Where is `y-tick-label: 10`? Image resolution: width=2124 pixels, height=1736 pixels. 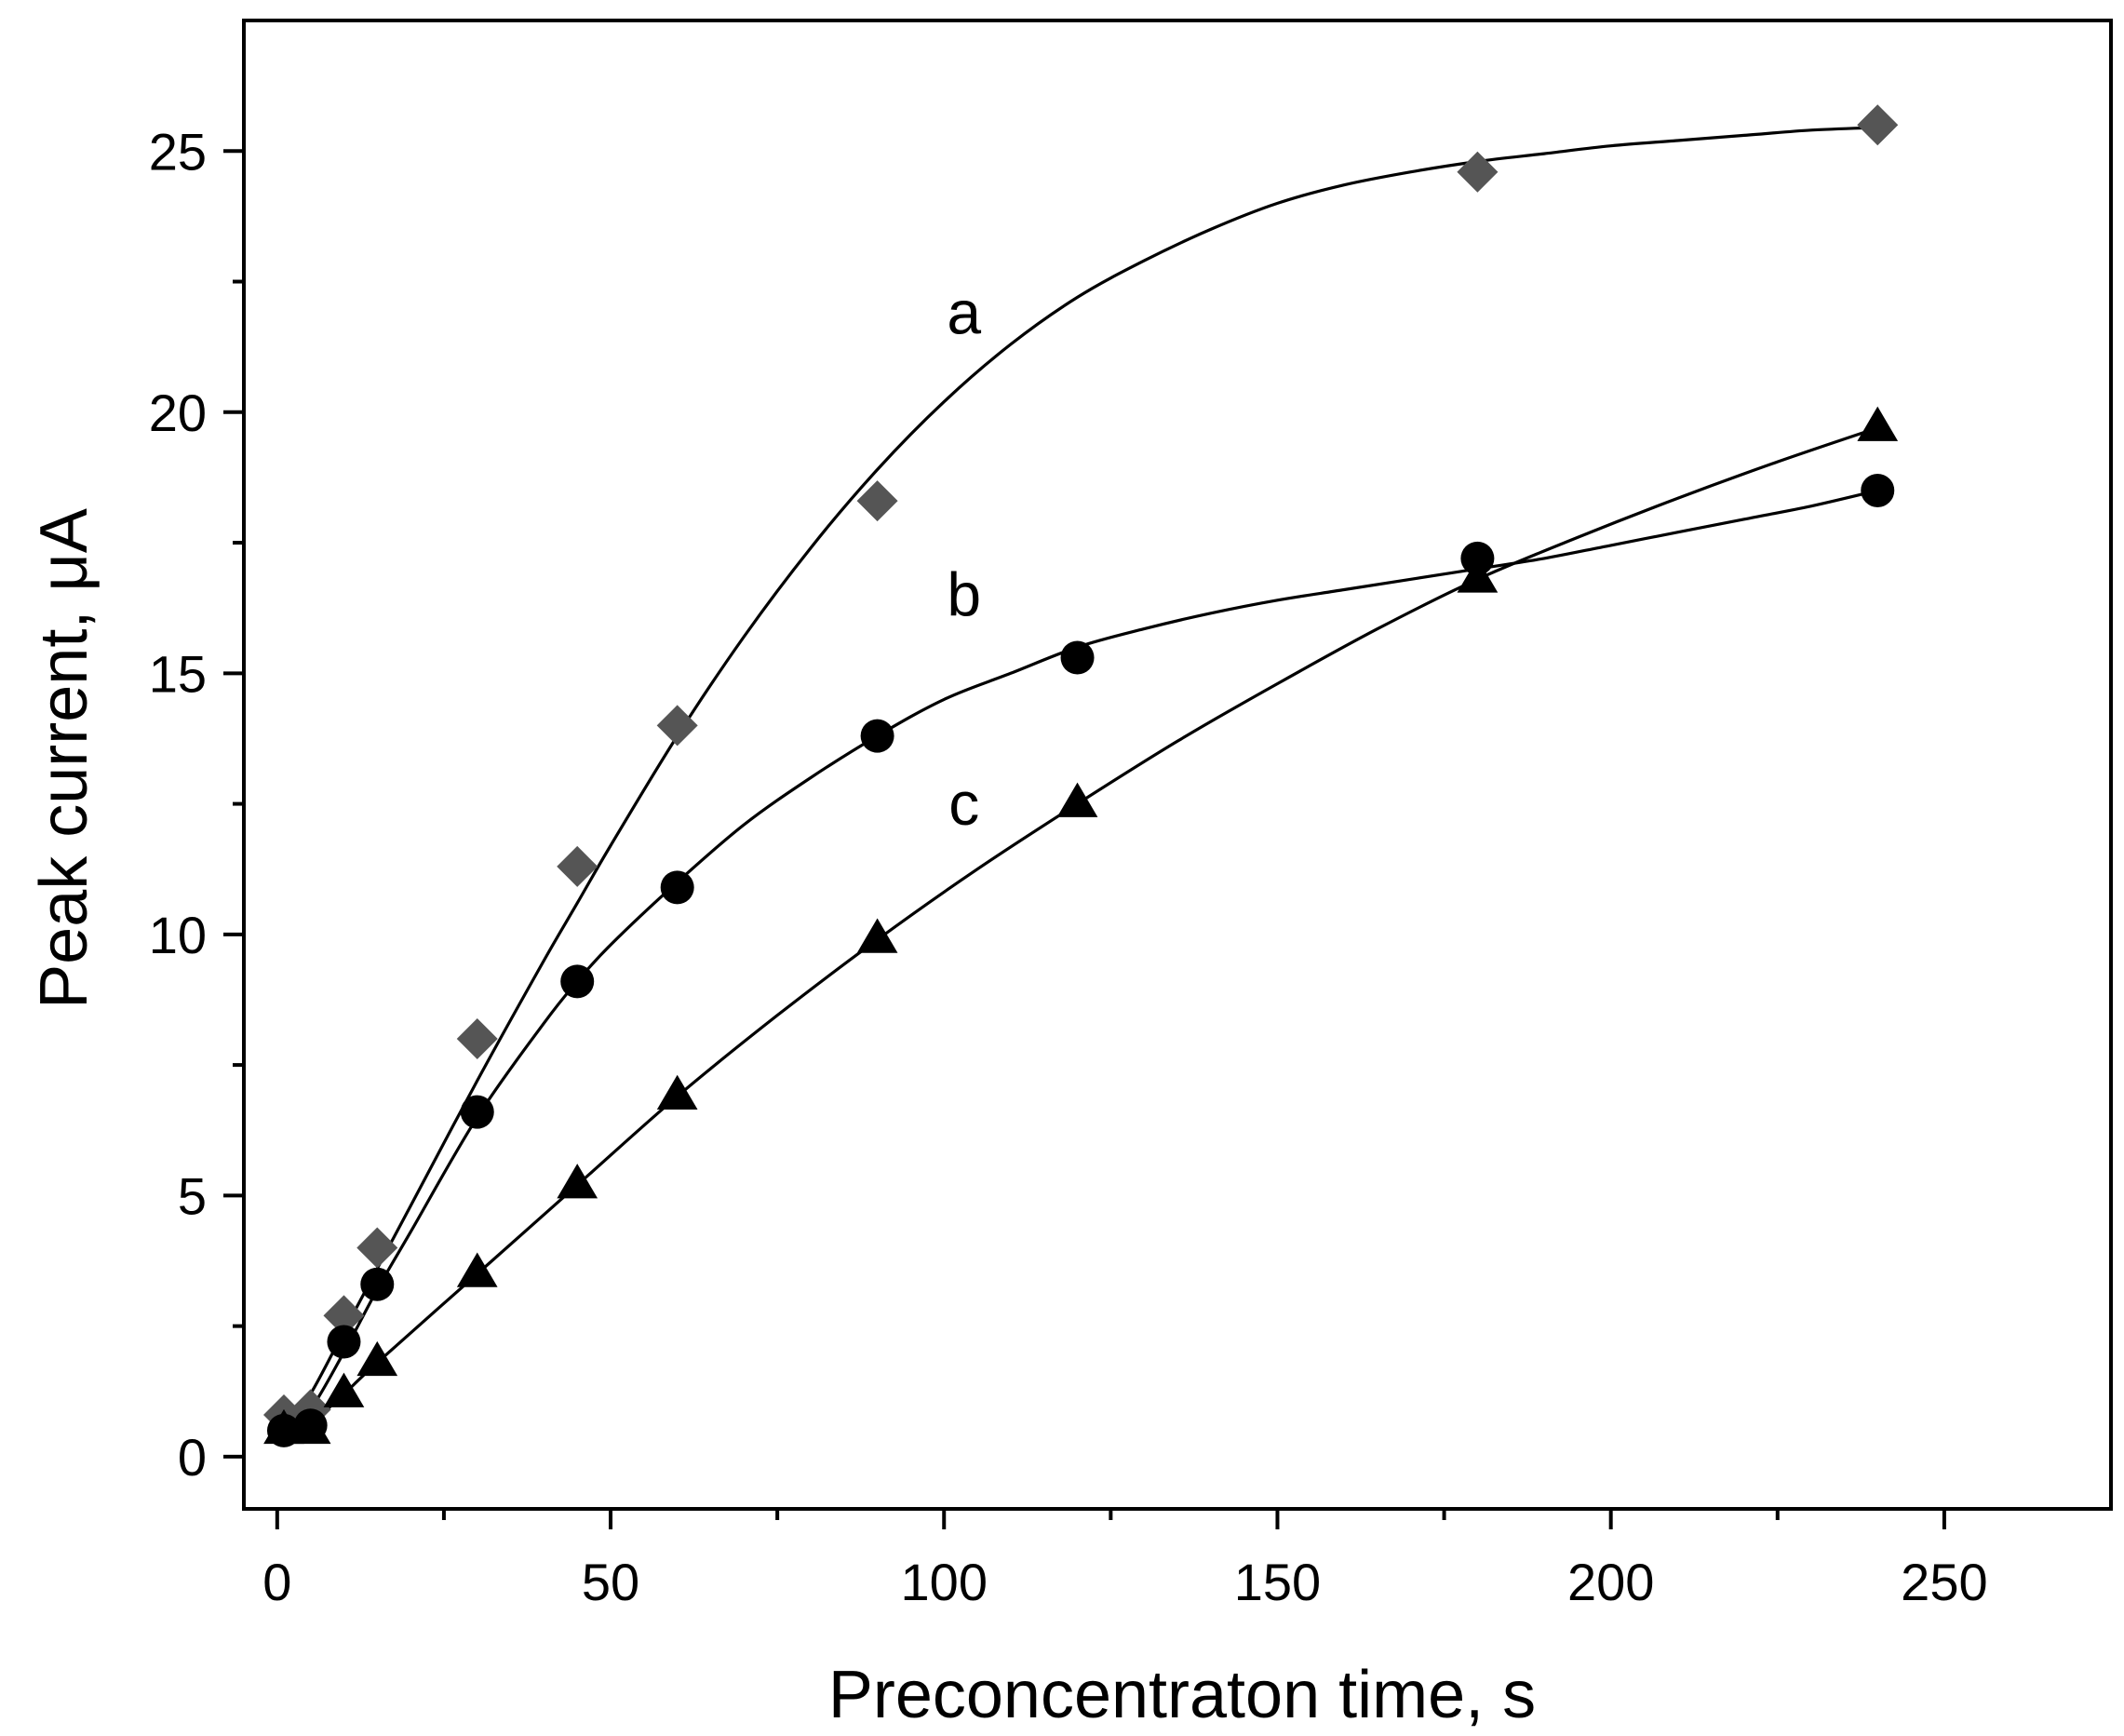 y-tick-label: 10 is located at coordinates (178, 935).